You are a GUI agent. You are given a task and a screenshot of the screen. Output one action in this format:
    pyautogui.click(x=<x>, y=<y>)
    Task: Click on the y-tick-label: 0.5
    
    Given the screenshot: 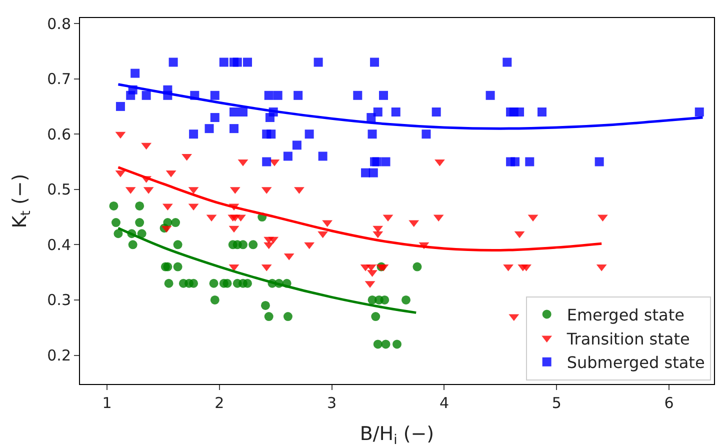 What is the action you would take?
    pyautogui.click(x=59, y=189)
    